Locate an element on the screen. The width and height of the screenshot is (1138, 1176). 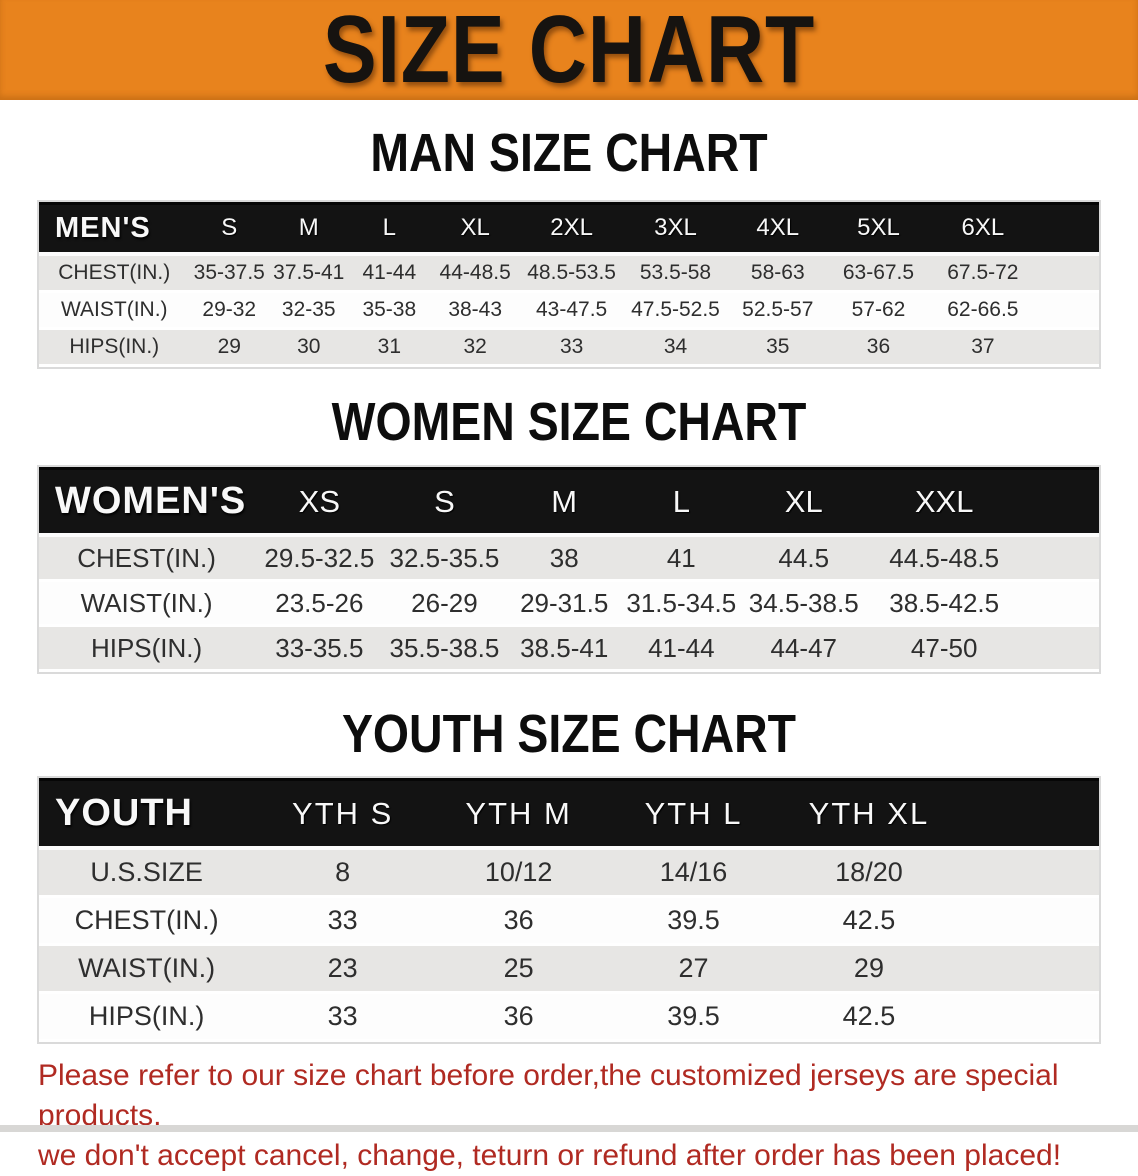
size-cell: 39.5 is located at coordinates (693, 922).